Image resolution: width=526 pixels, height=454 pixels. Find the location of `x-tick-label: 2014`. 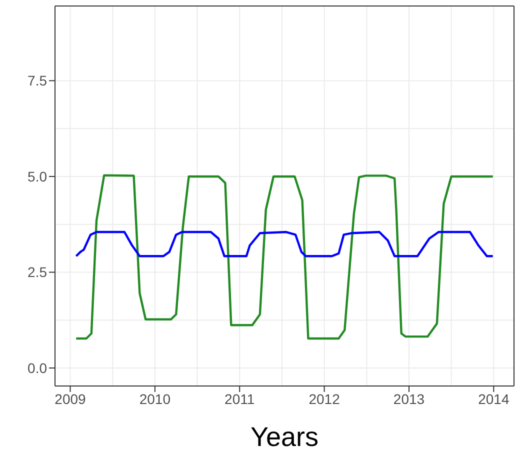

x-tick-label: 2014 is located at coordinates (494, 398).